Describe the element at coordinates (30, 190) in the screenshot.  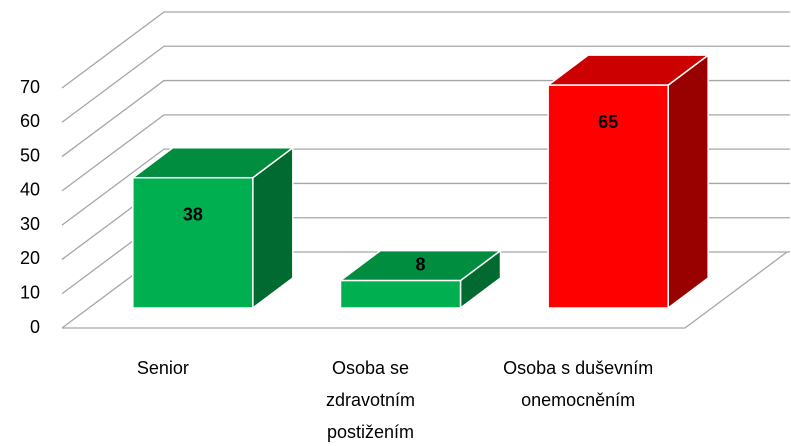
I see `y-tick-label: 40` at that location.